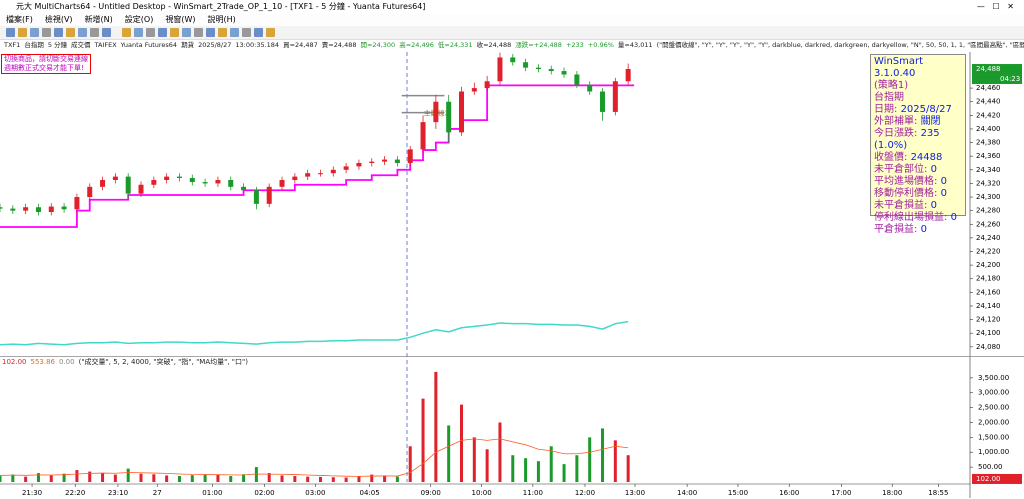 The height and width of the screenshot is (499, 1024). What do you see at coordinates (902, 205) in the screenshot?
I see `info-label: 未平倉損益:` at bounding box center [902, 205].